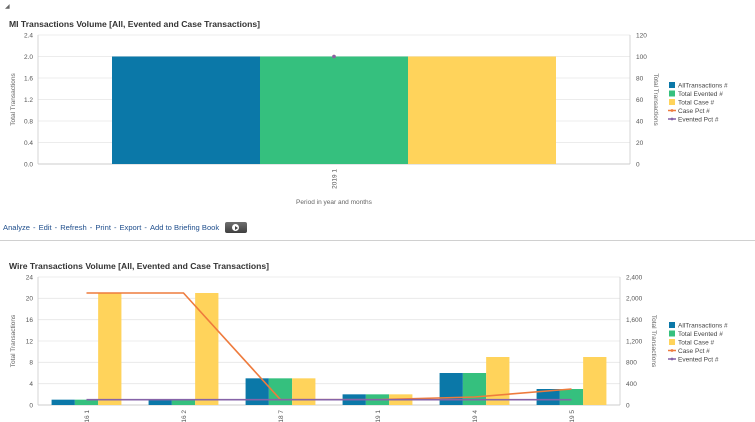 The height and width of the screenshot is (422, 755). I want to click on x-tick-label: 19 5, so click(572, 416).